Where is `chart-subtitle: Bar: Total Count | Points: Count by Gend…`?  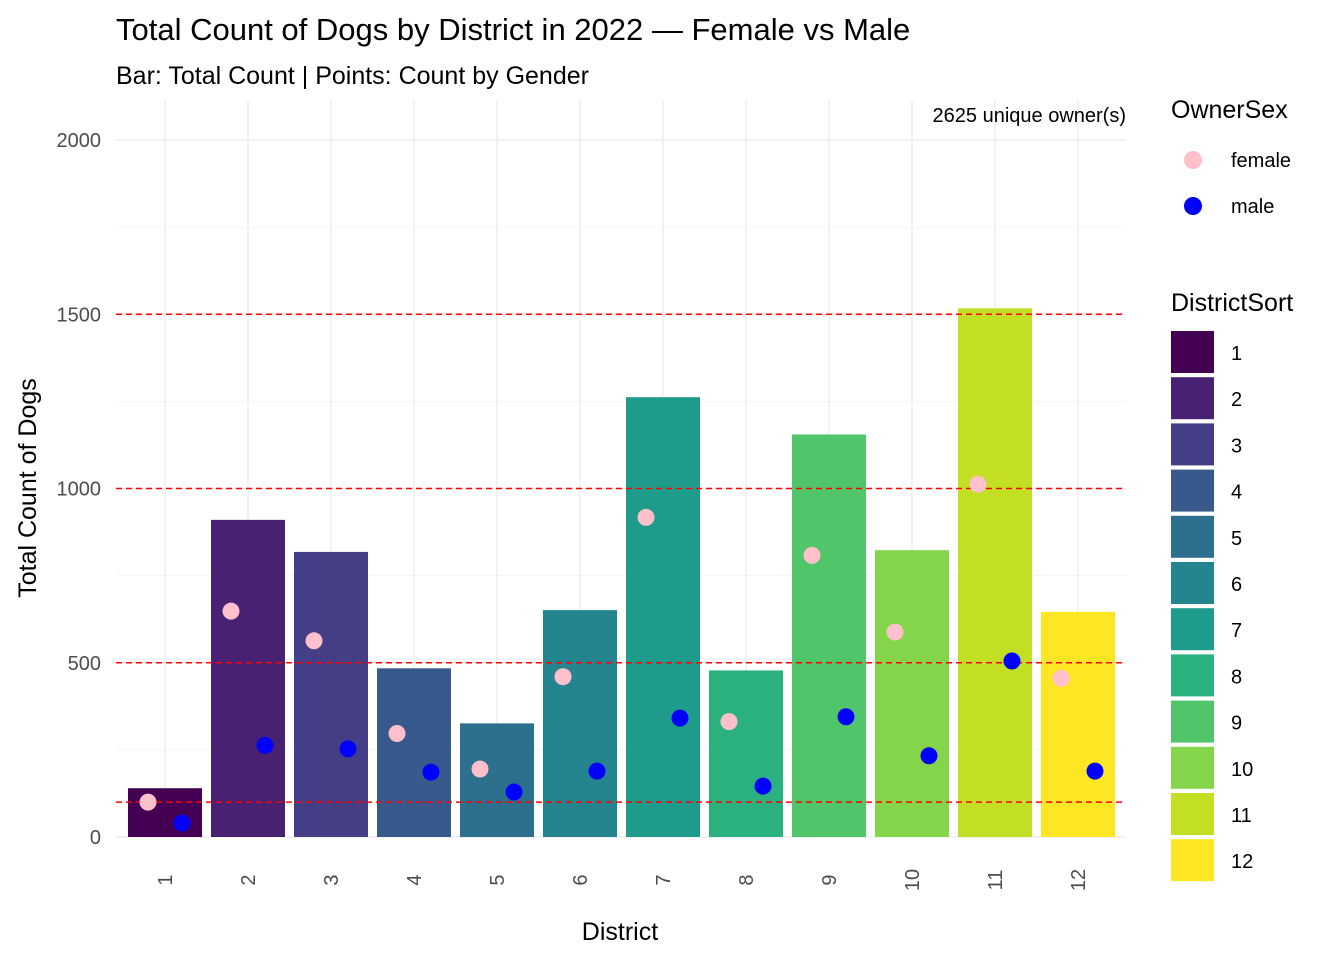 chart-subtitle: Bar: Total Count | Points: Count by Gend… is located at coordinates (352, 76).